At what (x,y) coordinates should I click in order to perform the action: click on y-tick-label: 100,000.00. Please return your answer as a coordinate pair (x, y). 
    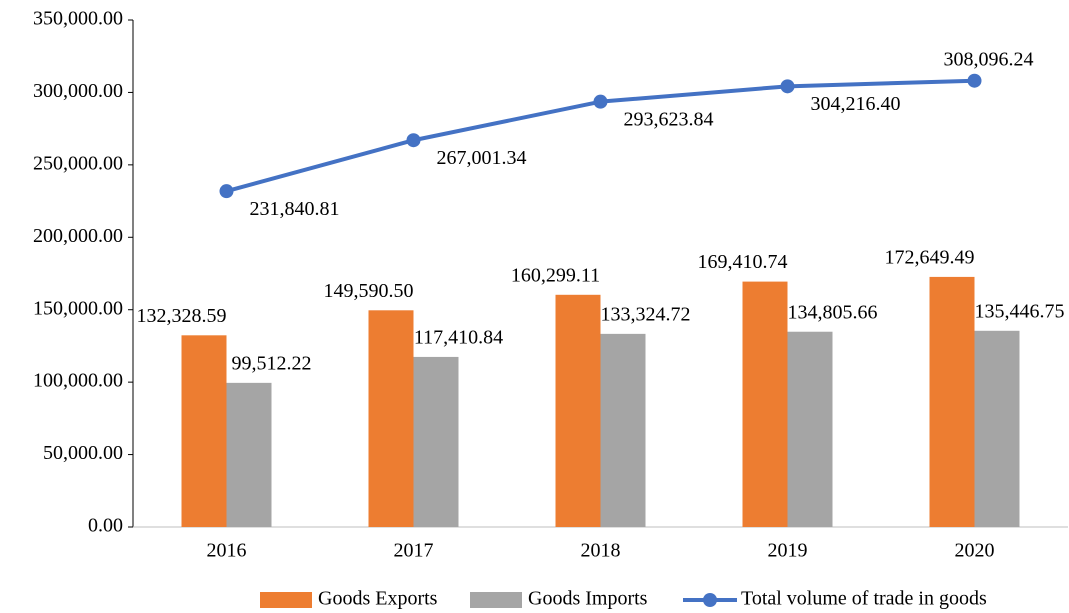
    Looking at the image, I should click on (78, 381).